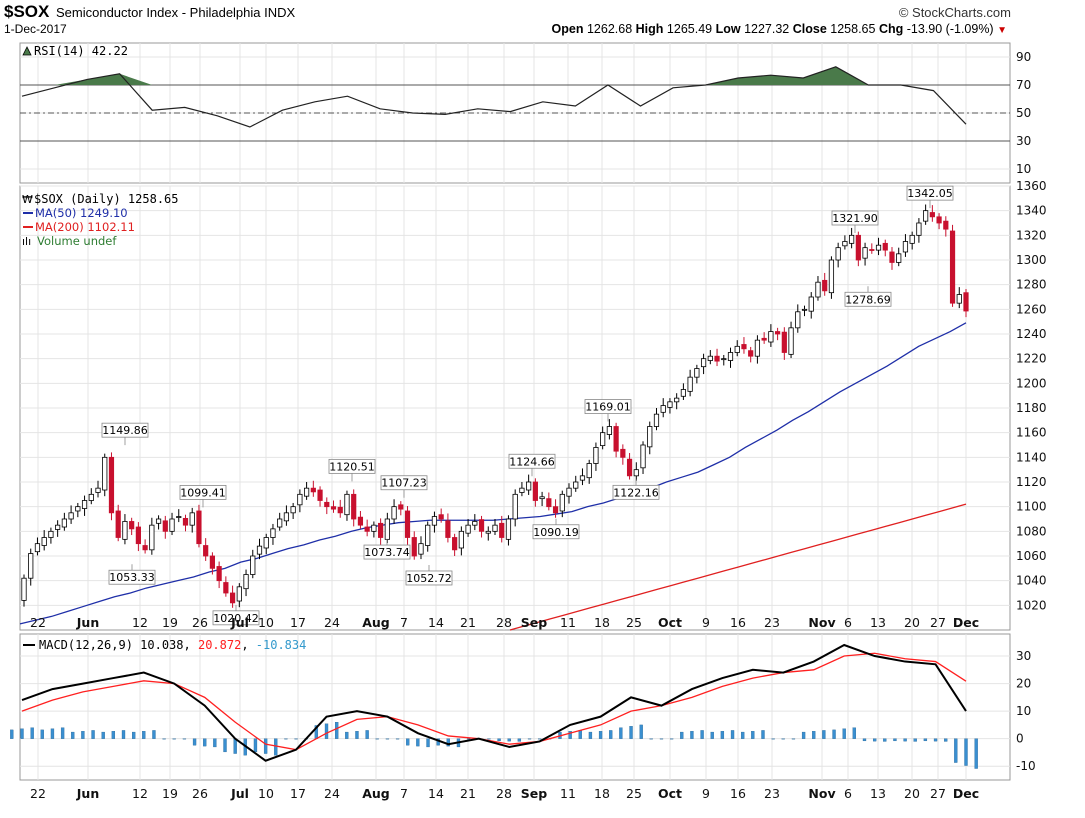 The width and height of the screenshot is (1085, 818). What do you see at coordinates (878, 622) in the screenshot?
I see `x-tick-label: 13` at bounding box center [878, 622].